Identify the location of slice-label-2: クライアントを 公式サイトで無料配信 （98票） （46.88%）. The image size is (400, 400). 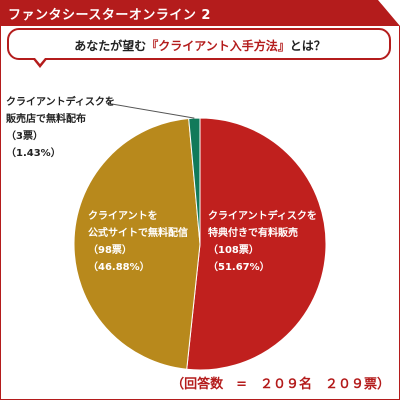
(138, 242).